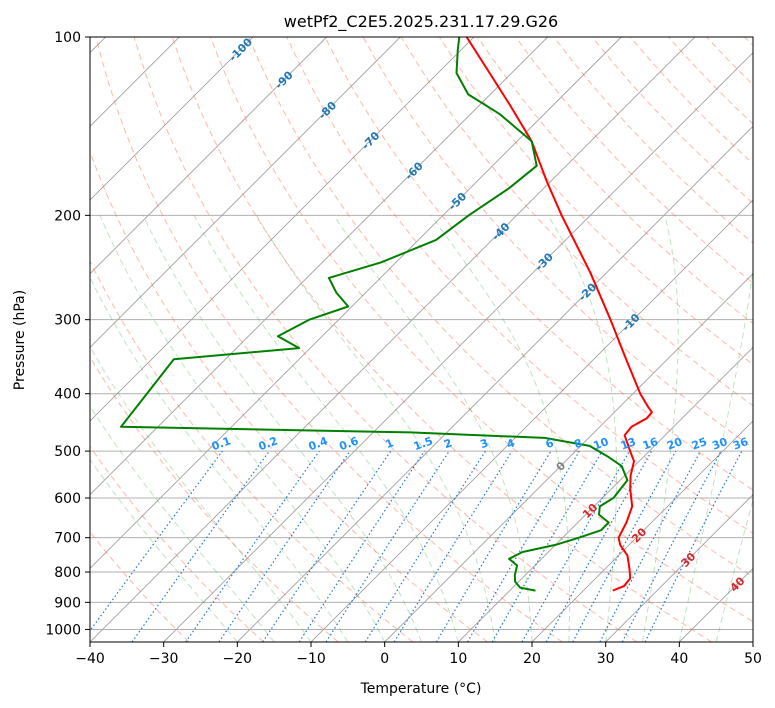 The width and height of the screenshot is (775, 708). Describe the element at coordinates (221, 443) in the screenshot. I see `mixing-ratio-label: 0.1` at that location.